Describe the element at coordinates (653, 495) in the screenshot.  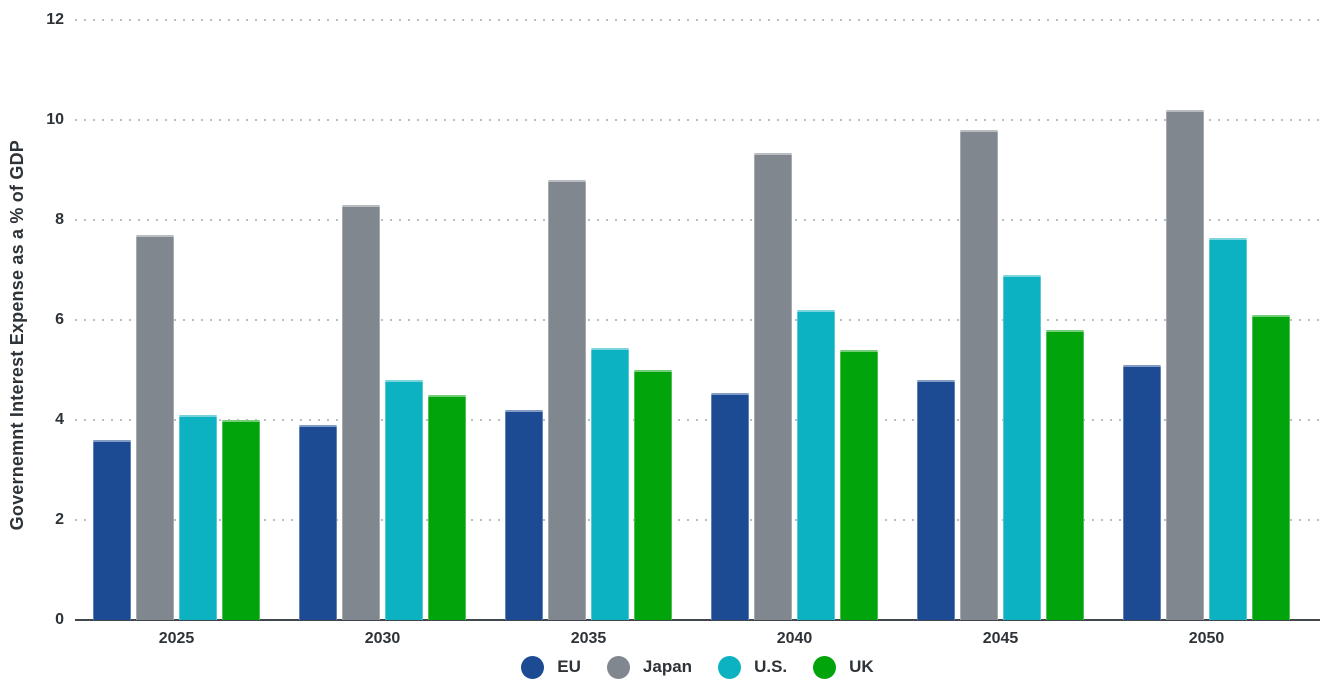
I see `bar-uk-2035` at that location.